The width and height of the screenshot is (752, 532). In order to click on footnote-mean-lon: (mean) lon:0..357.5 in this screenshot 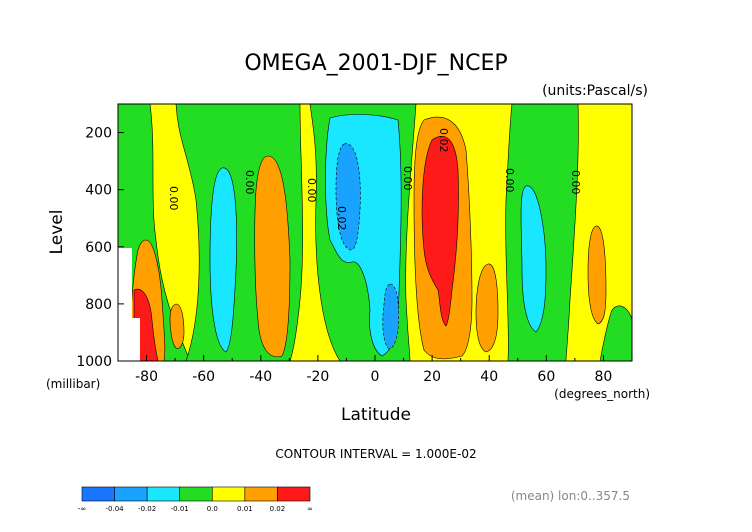, I will do `click(570, 496)`.